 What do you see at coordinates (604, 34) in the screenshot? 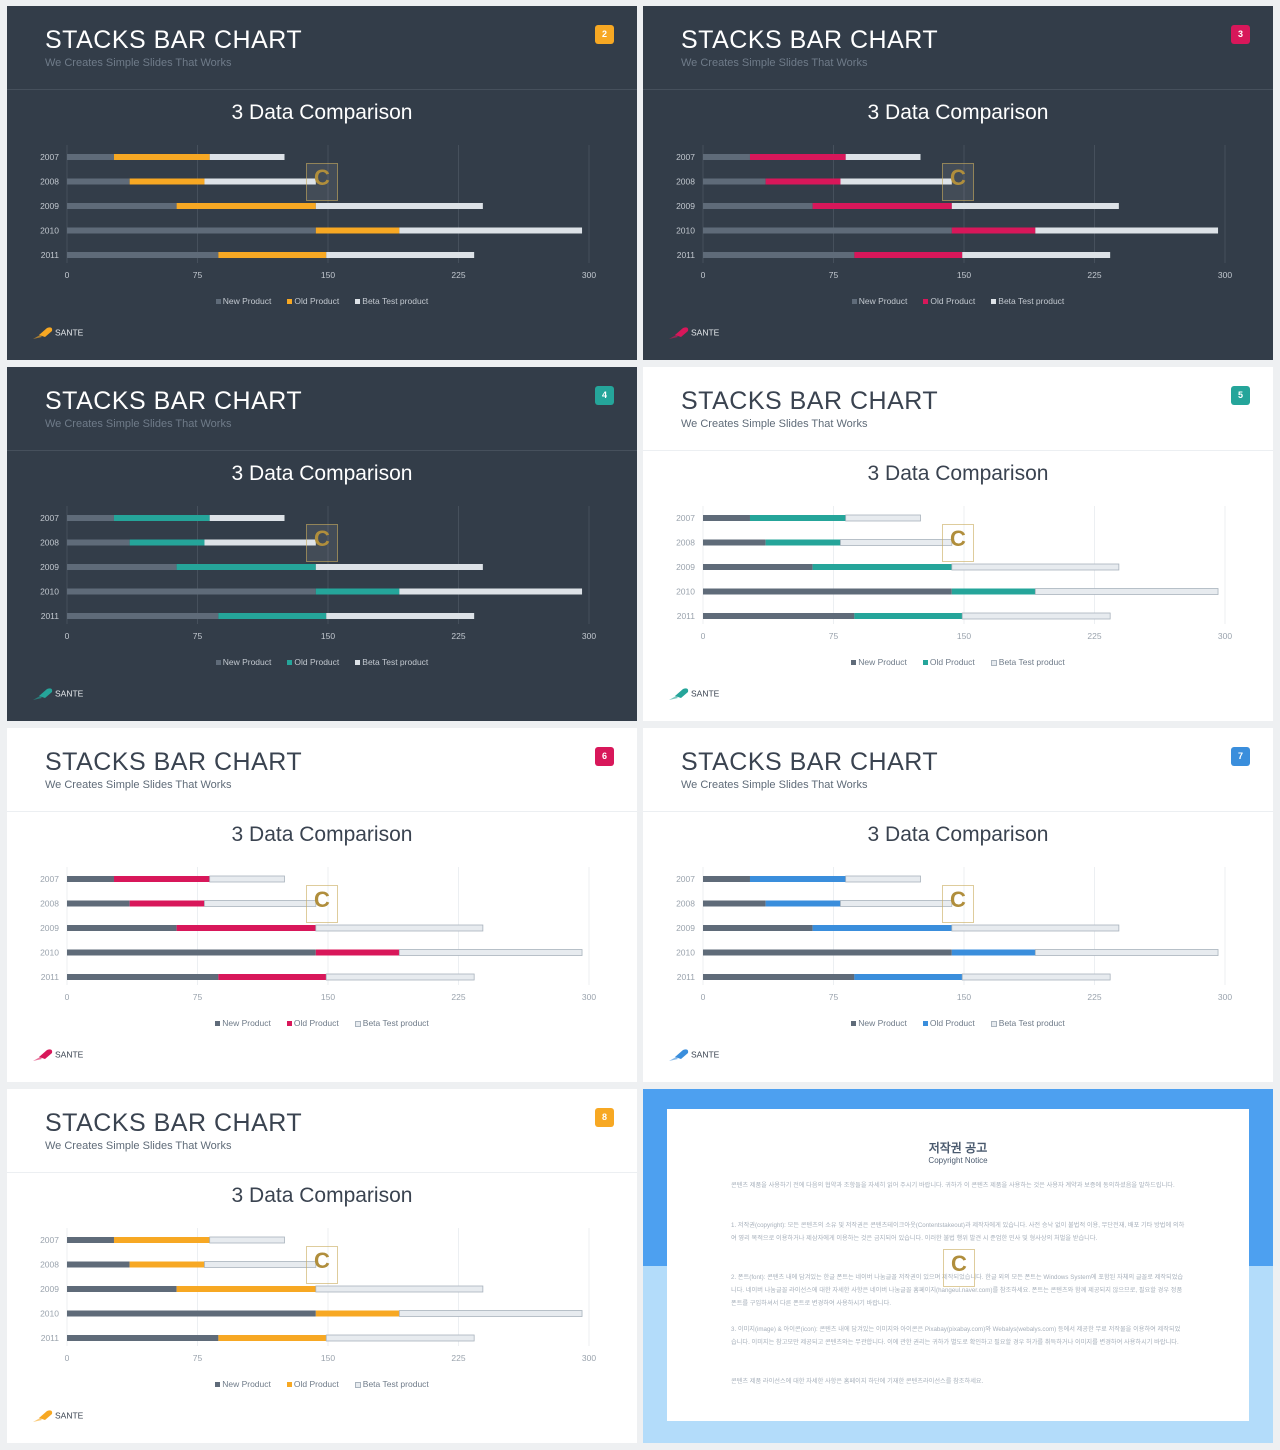
I see `slide-number-badge: 2` at bounding box center [604, 34].